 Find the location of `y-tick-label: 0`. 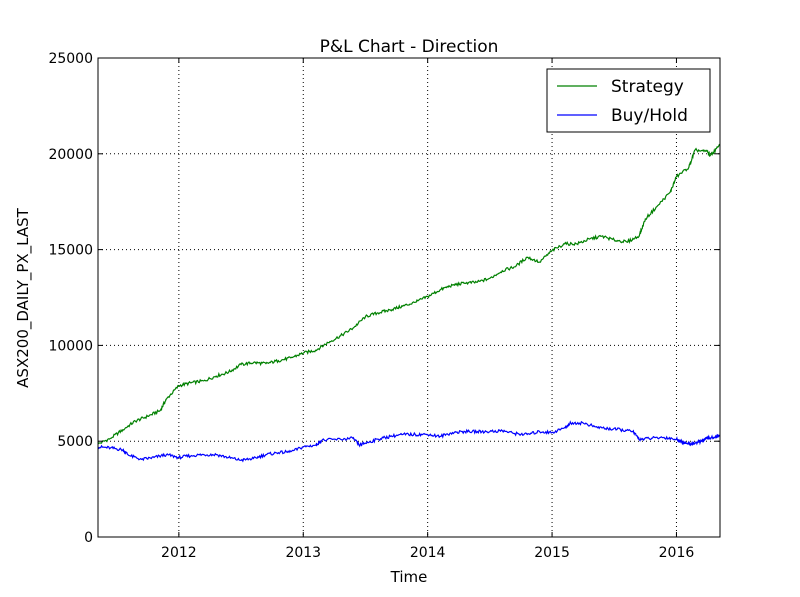

y-tick-label: 0 is located at coordinates (88, 538).